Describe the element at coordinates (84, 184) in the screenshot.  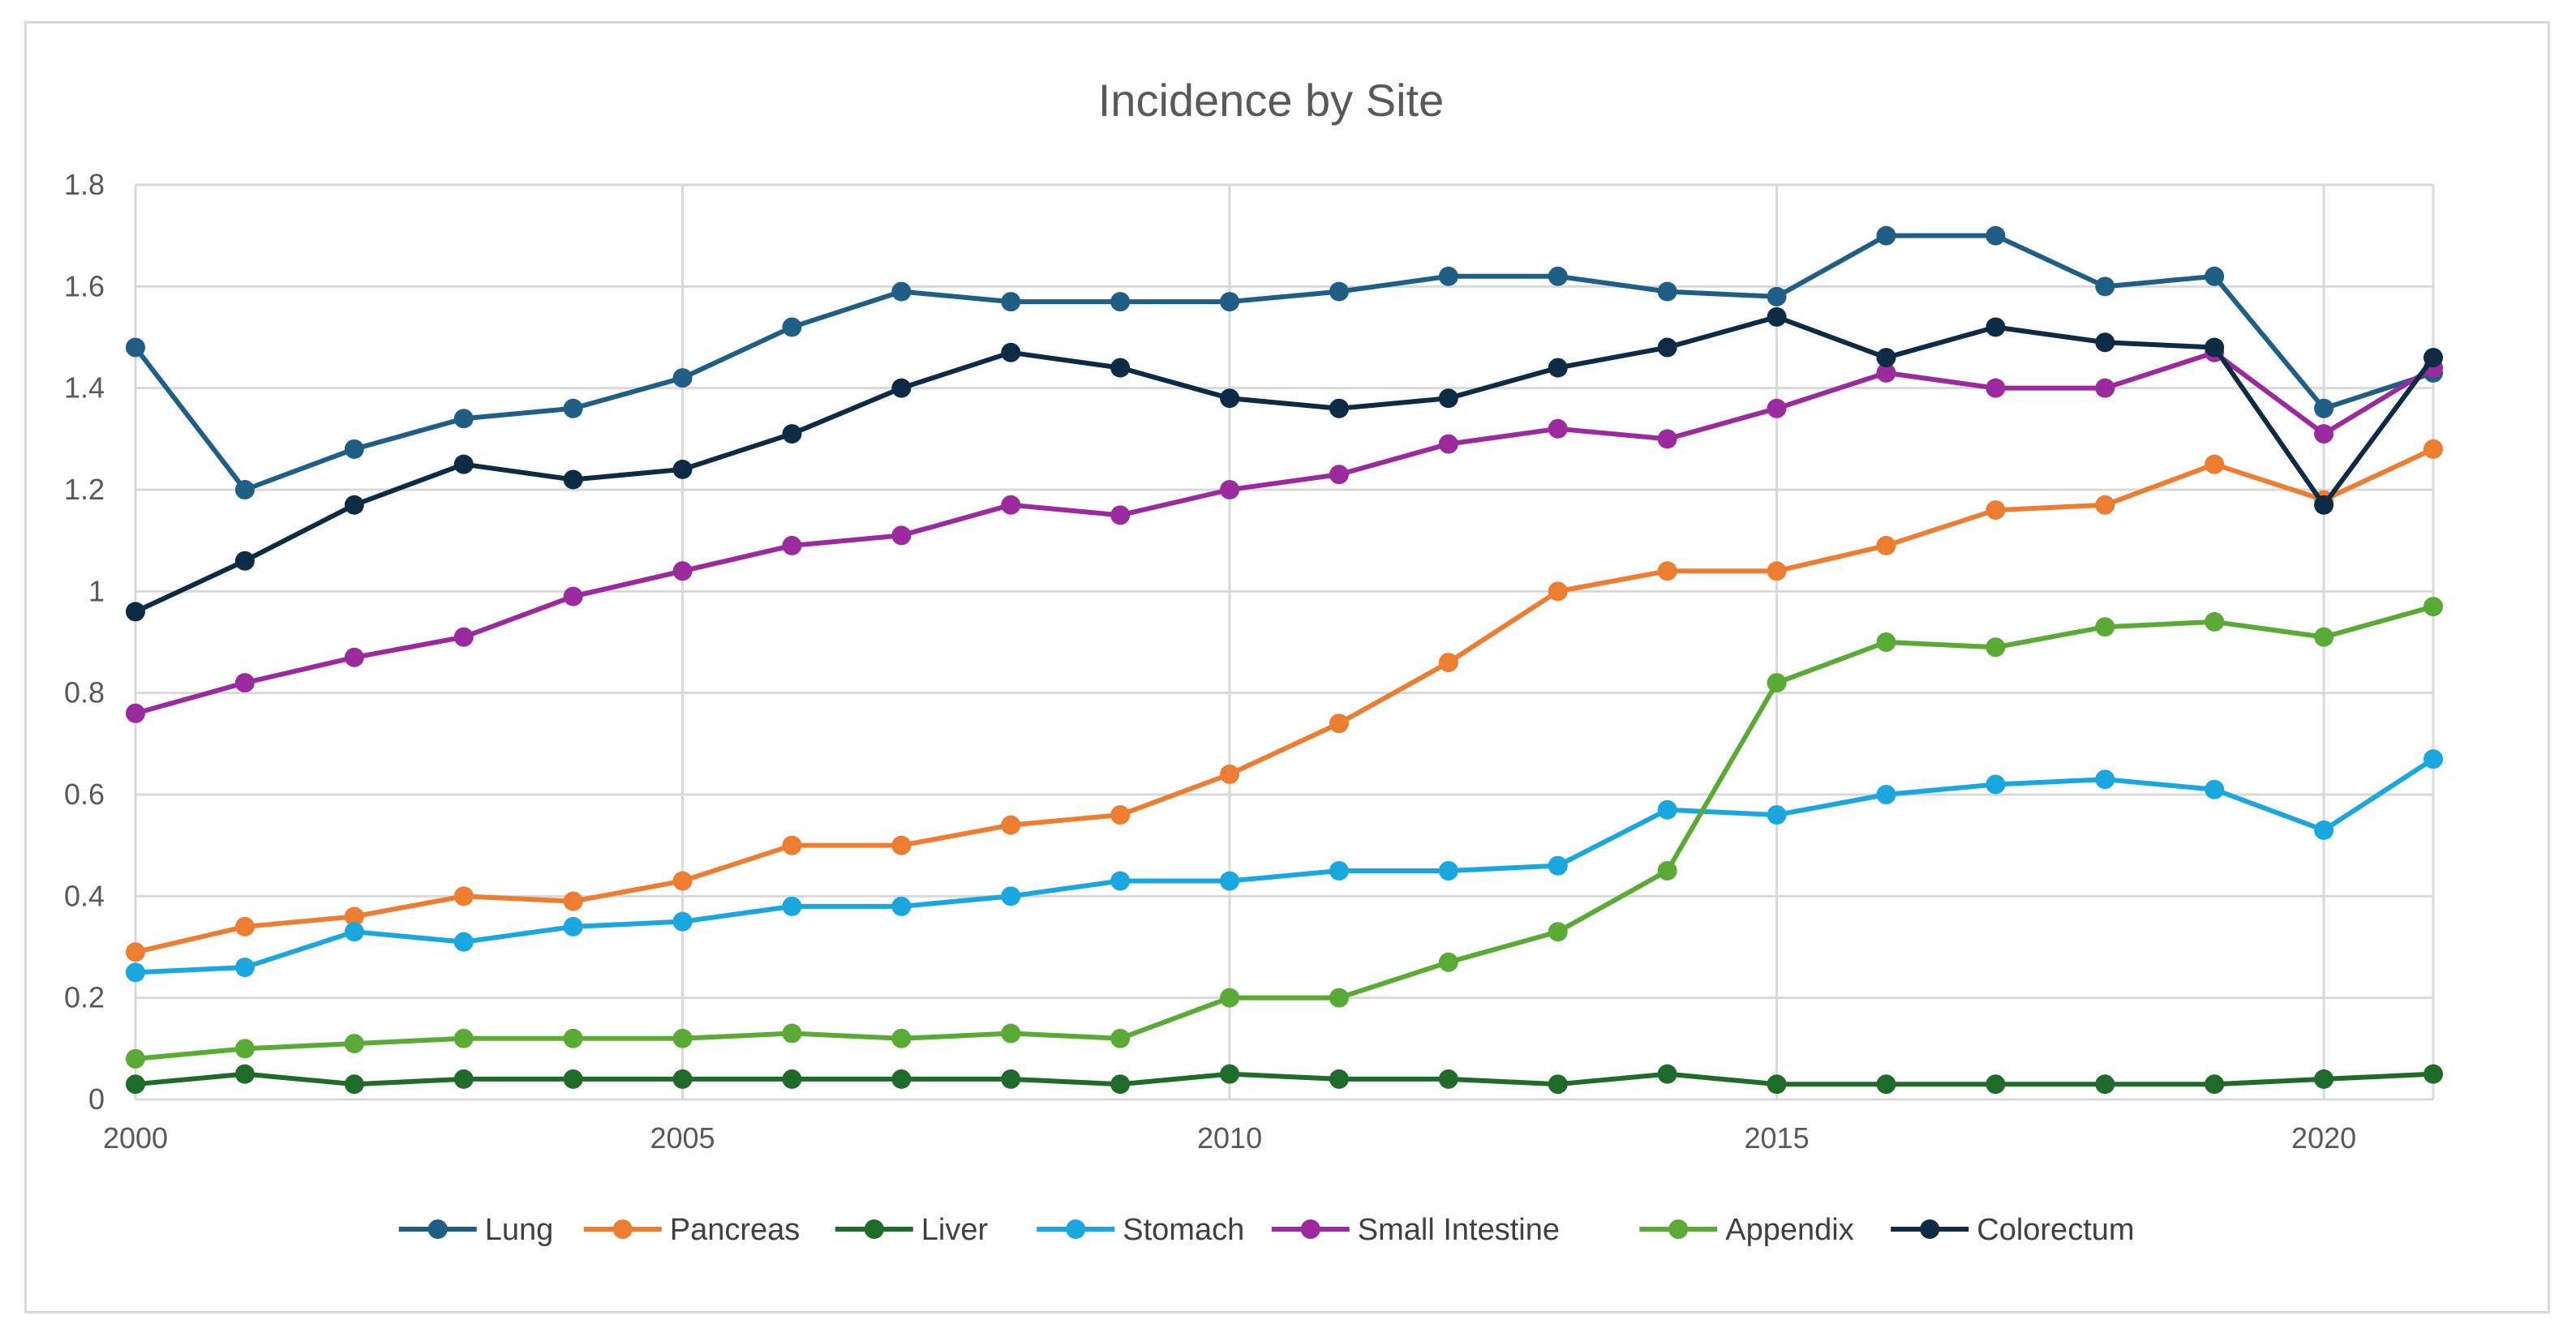
I see `y-tick-label: 1.8` at that location.